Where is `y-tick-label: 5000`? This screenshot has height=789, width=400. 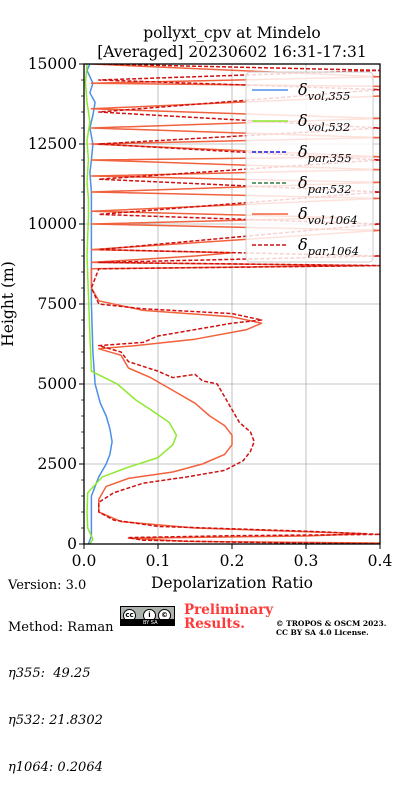 y-tick-label: 5000 is located at coordinates (57, 384).